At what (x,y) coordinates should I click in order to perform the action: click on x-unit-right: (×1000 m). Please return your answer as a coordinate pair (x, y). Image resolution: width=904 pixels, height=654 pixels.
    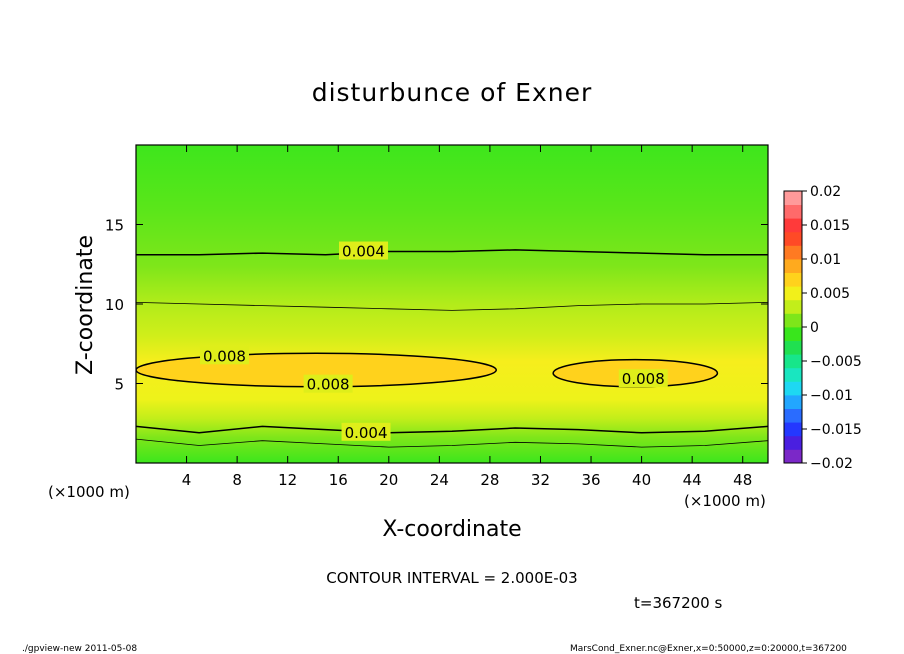
    Looking at the image, I should click on (725, 501).